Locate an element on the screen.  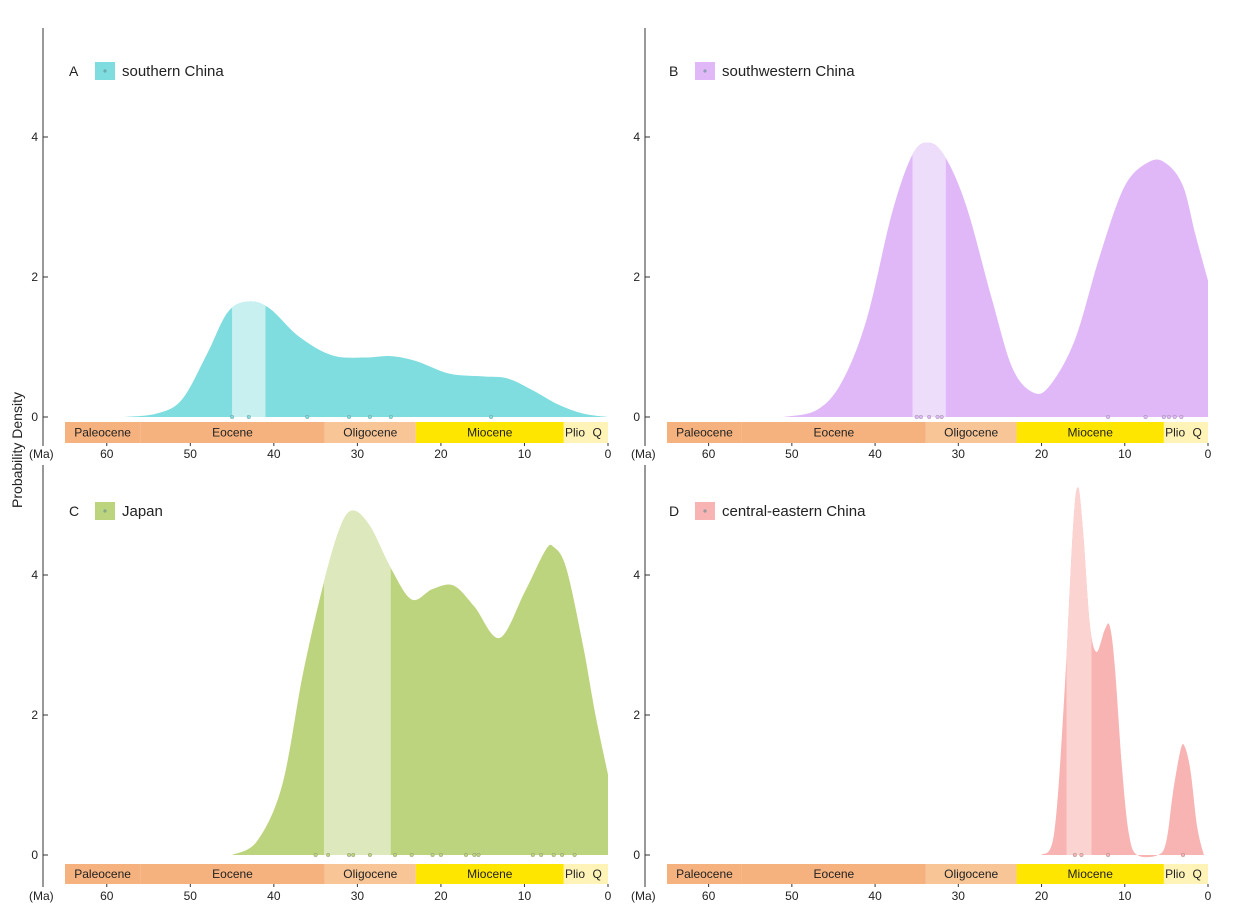
highlight-interval is located at coordinates (357, 682).